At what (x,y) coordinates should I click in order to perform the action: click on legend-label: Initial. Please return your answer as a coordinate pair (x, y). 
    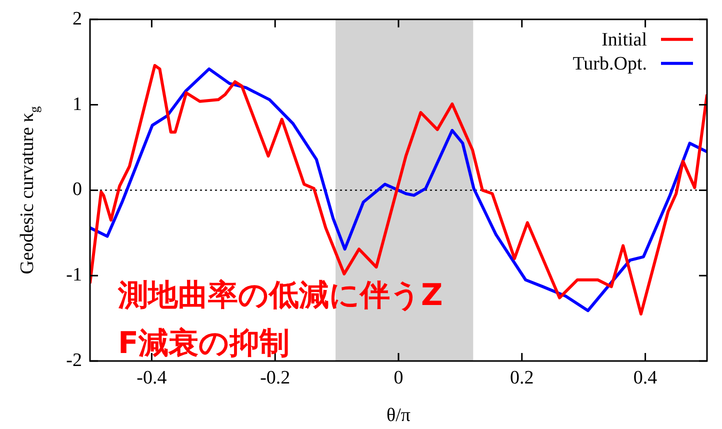
    Looking at the image, I should click on (624, 39).